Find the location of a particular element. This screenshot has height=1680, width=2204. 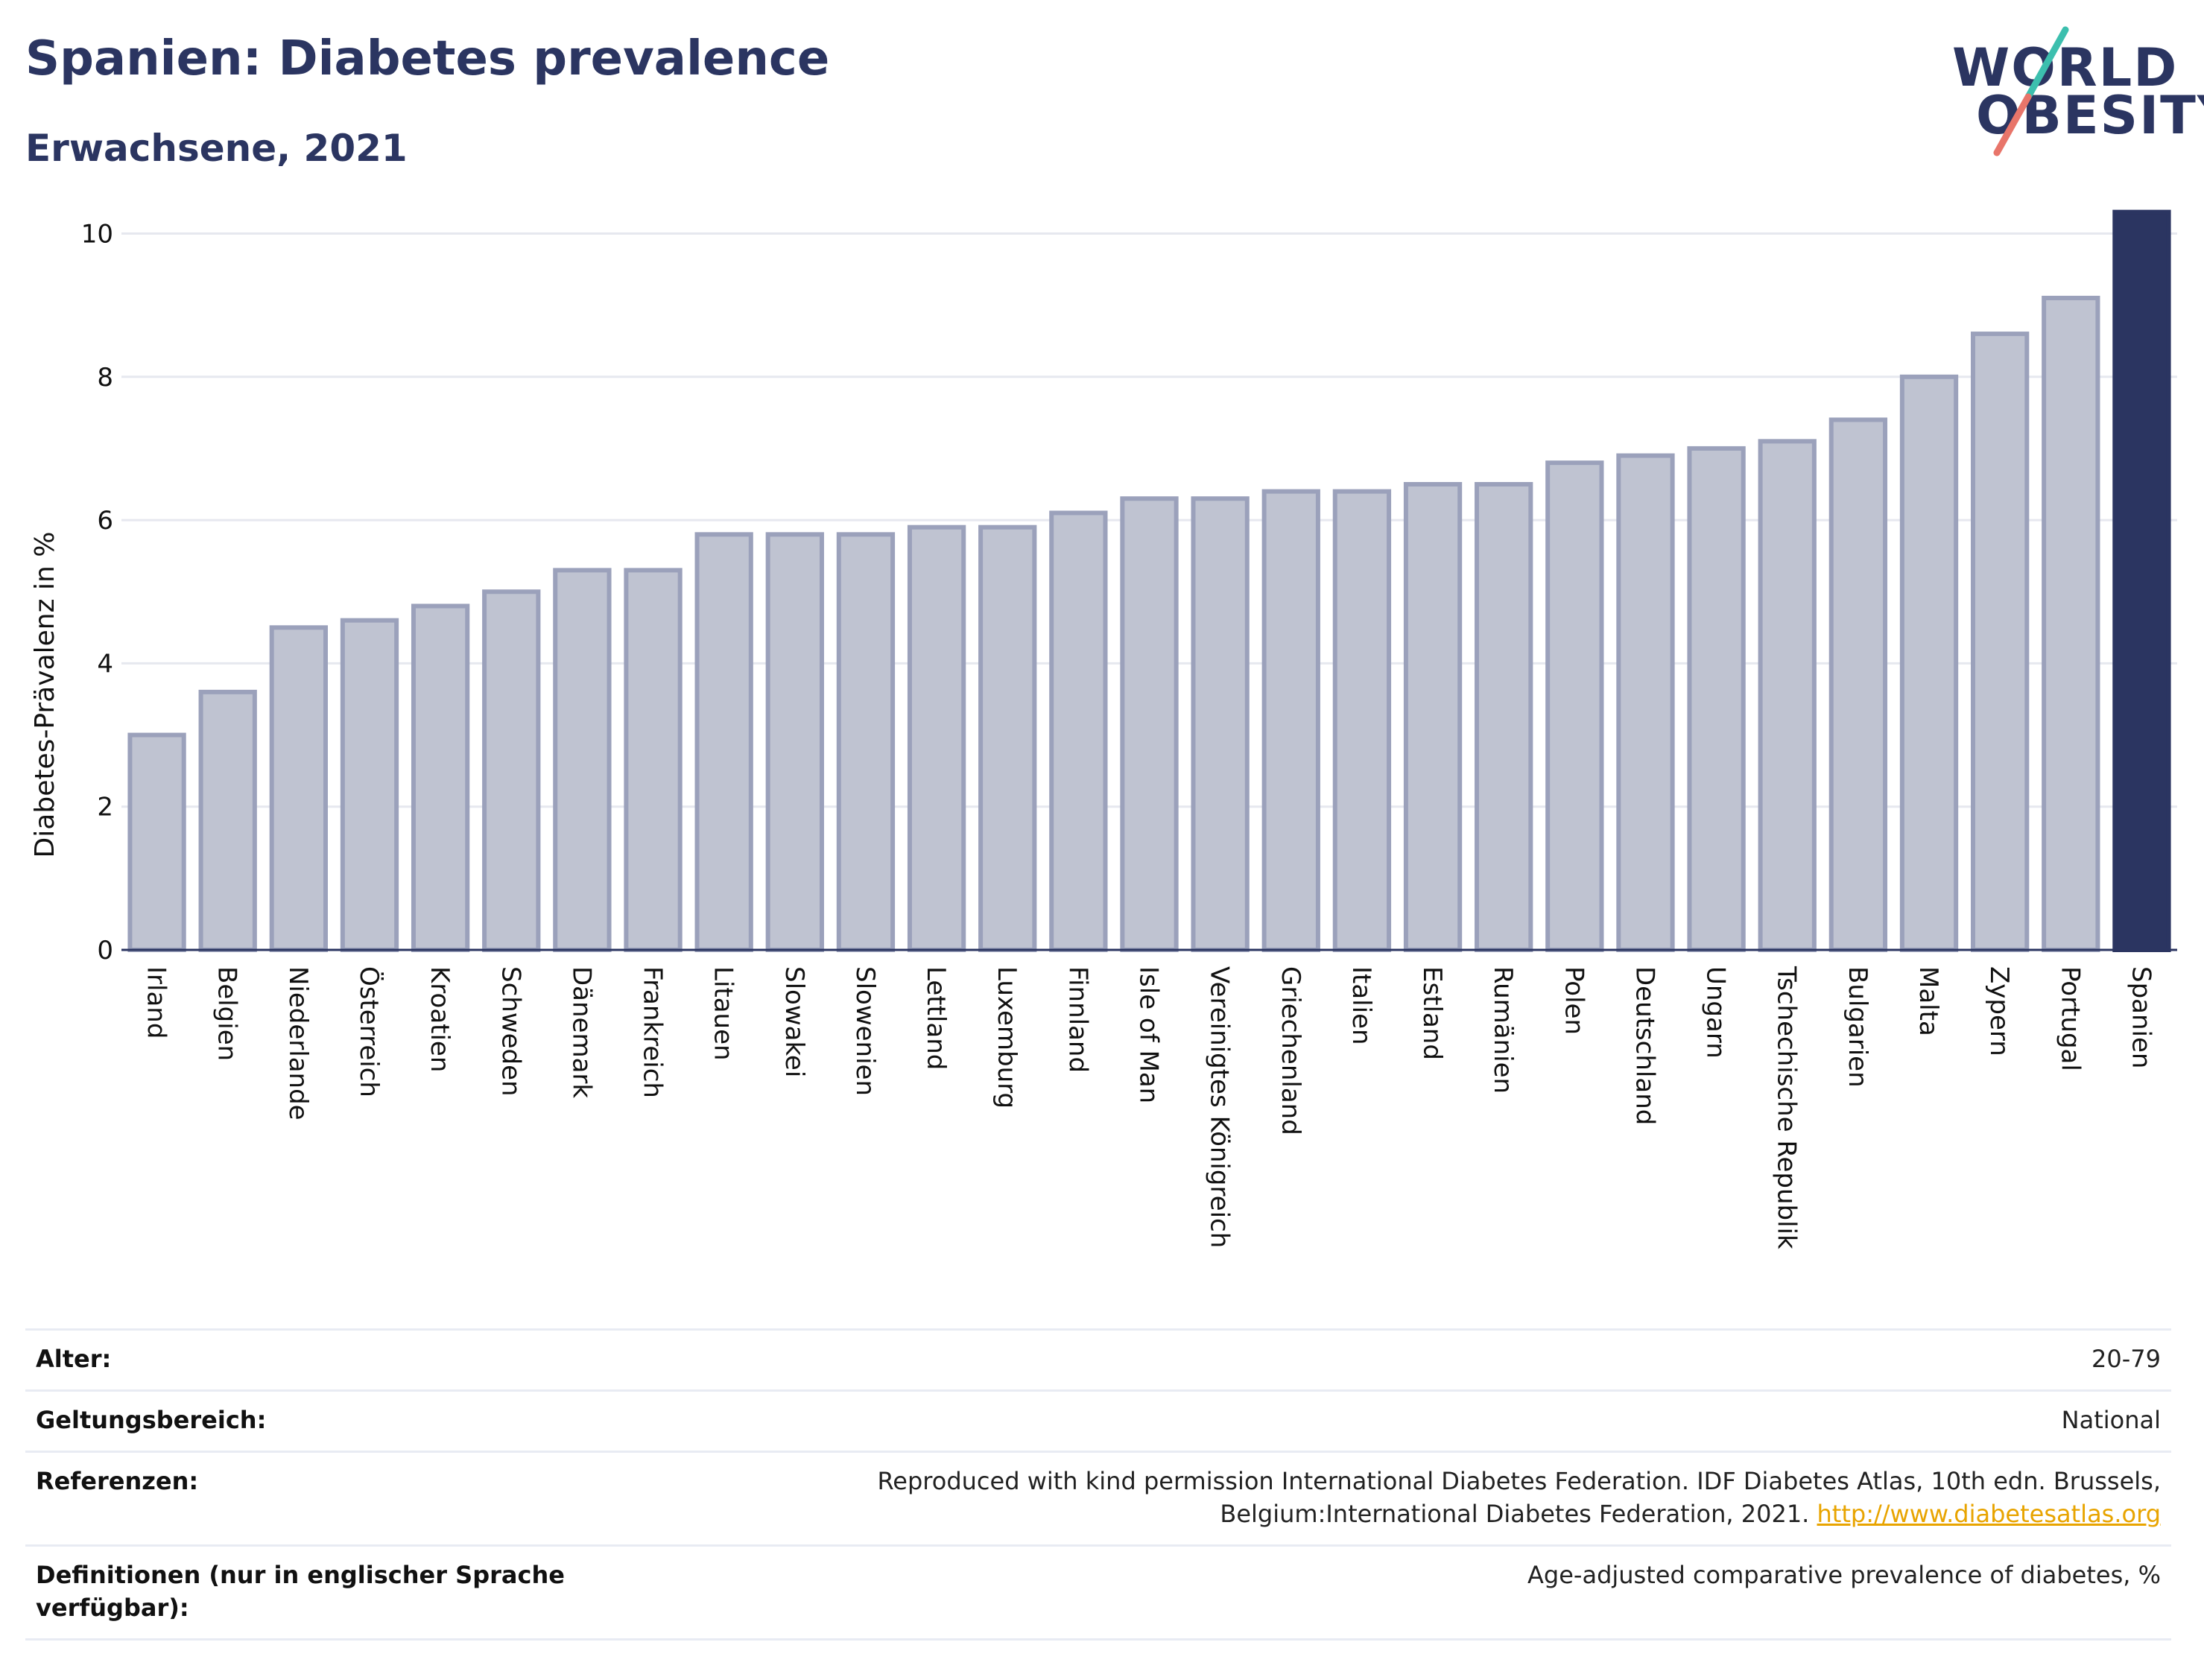

y-tick-label: 2 is located at coordinates (105, 807).